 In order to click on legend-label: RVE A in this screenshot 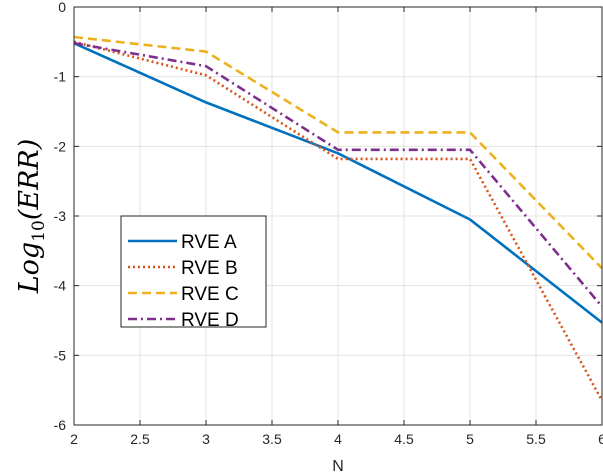, I will do `click(209, 242)`.